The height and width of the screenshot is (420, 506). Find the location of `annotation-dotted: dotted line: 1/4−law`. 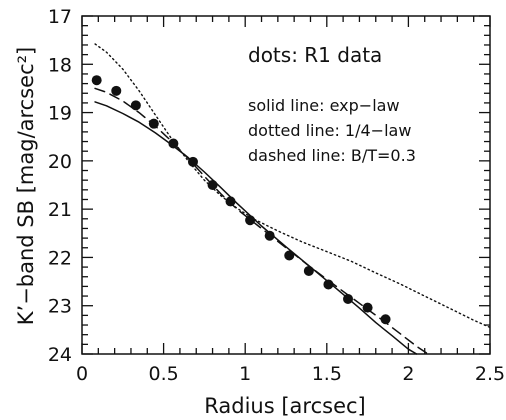

annotation-dotted: dotted line: 1/4−law is located at coordinates (329, 130).